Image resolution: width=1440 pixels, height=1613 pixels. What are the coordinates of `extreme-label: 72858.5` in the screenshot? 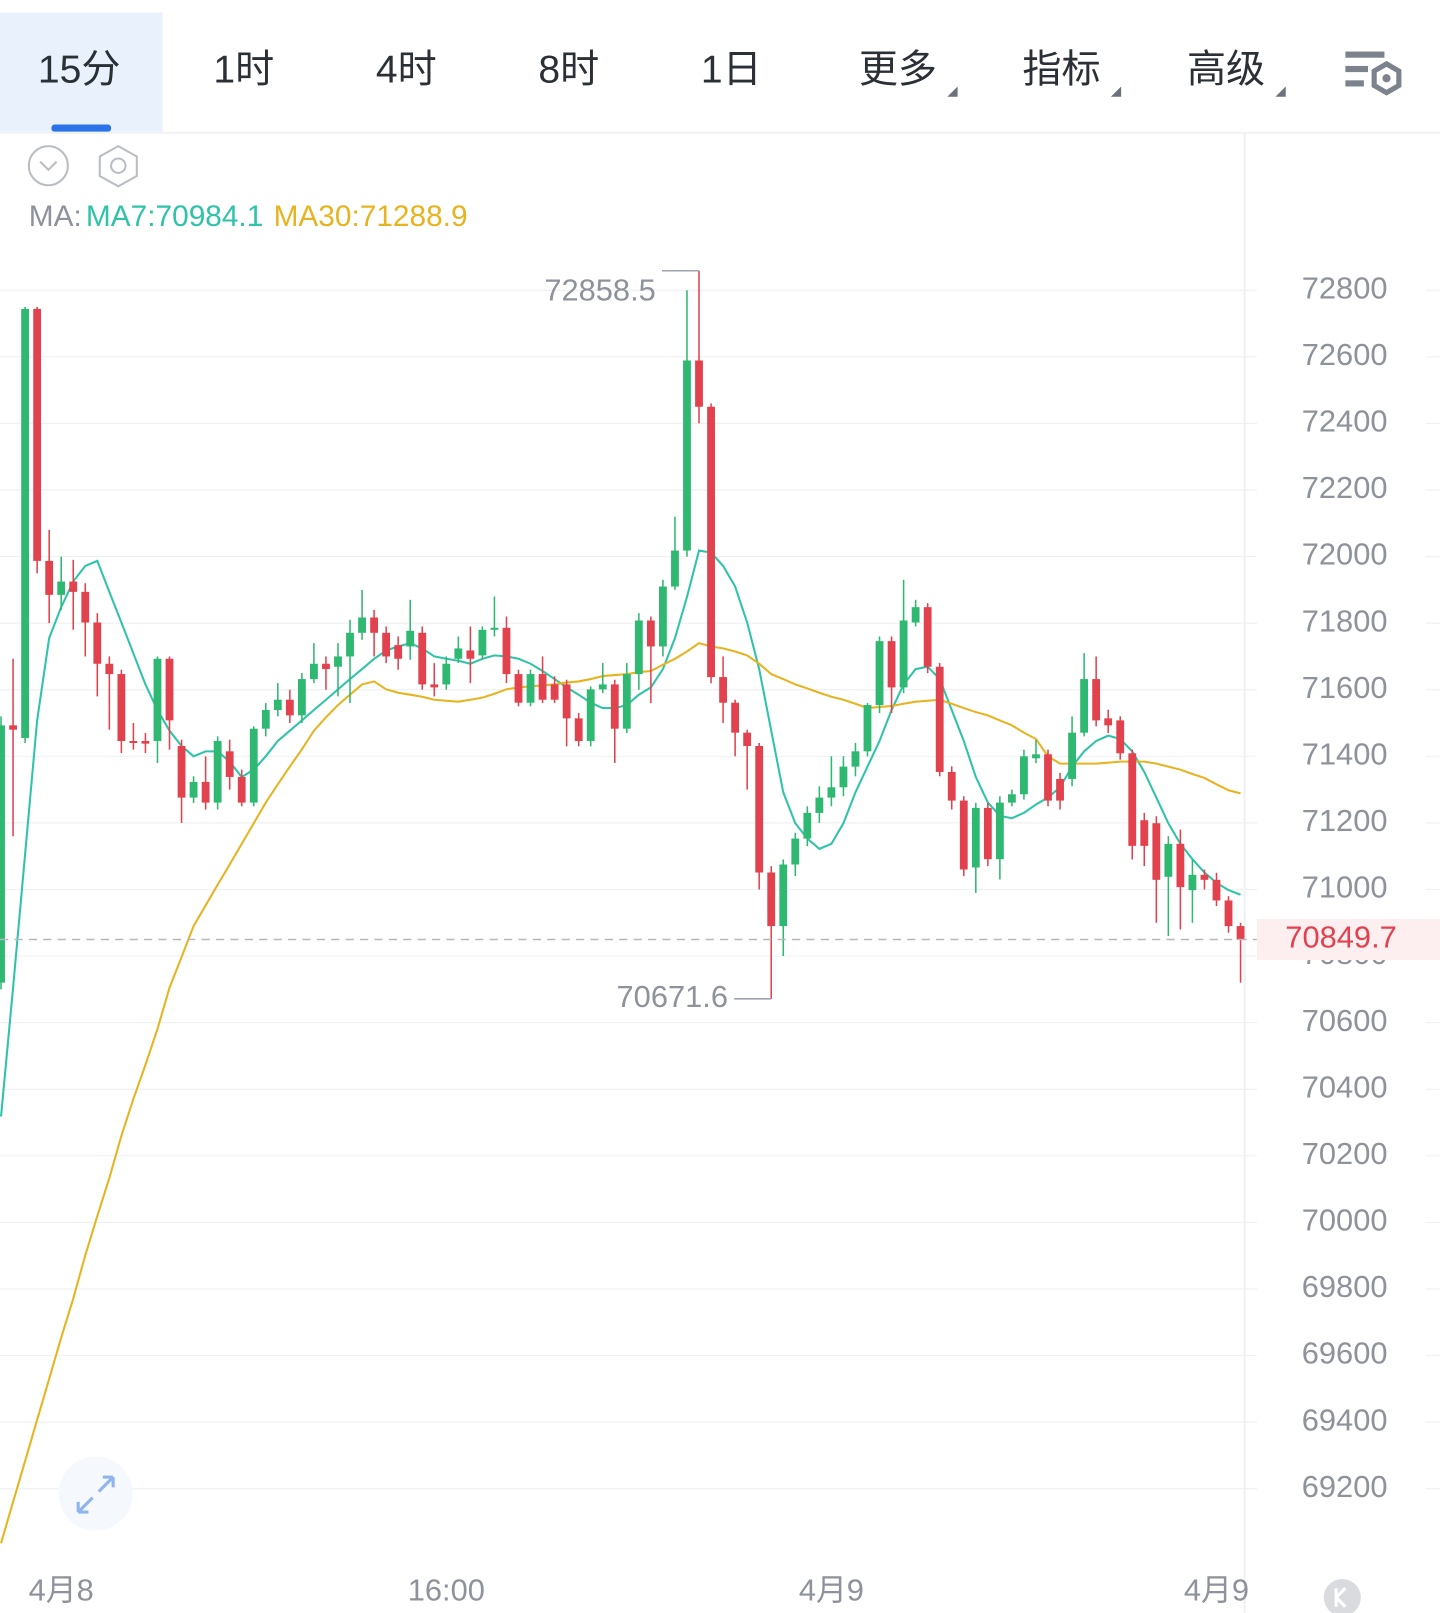 It's located at (600, 290).